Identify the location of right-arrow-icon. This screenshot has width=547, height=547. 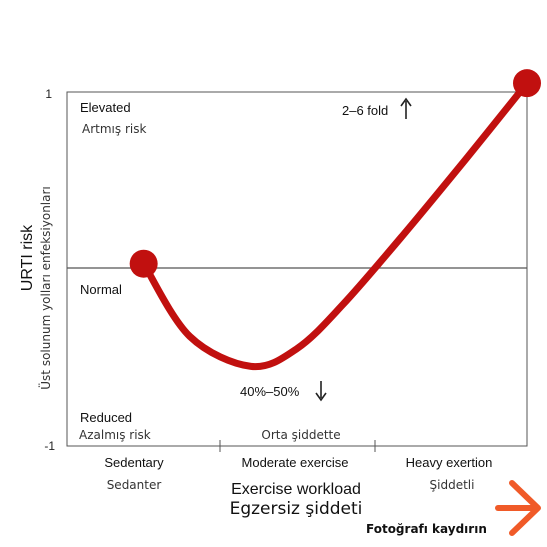
(518, 508).